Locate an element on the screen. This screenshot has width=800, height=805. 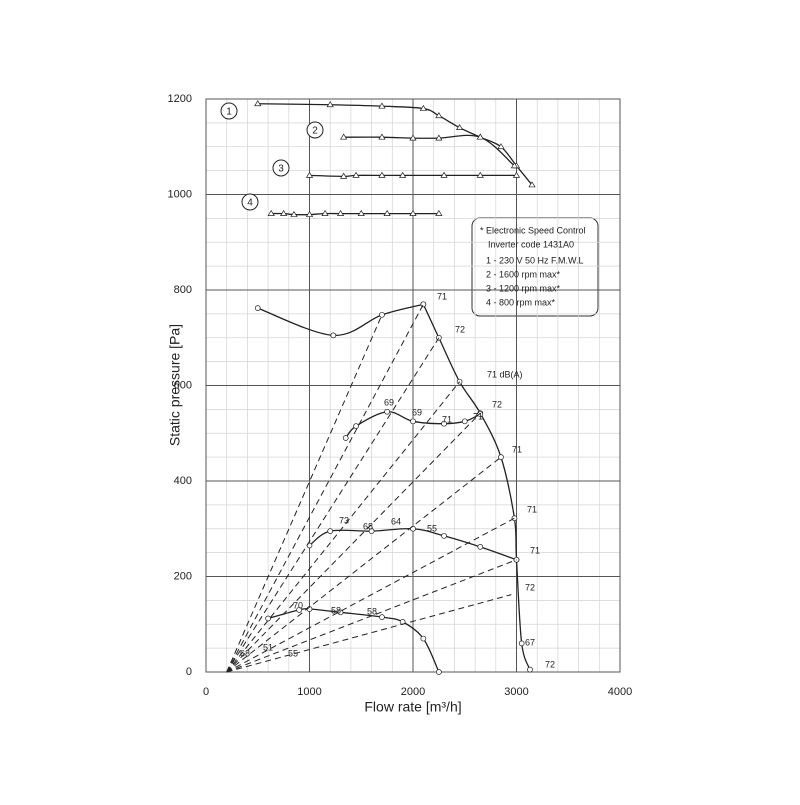
legend-text: 4 - 800 rpm max* is located at coordinates (521, 302).